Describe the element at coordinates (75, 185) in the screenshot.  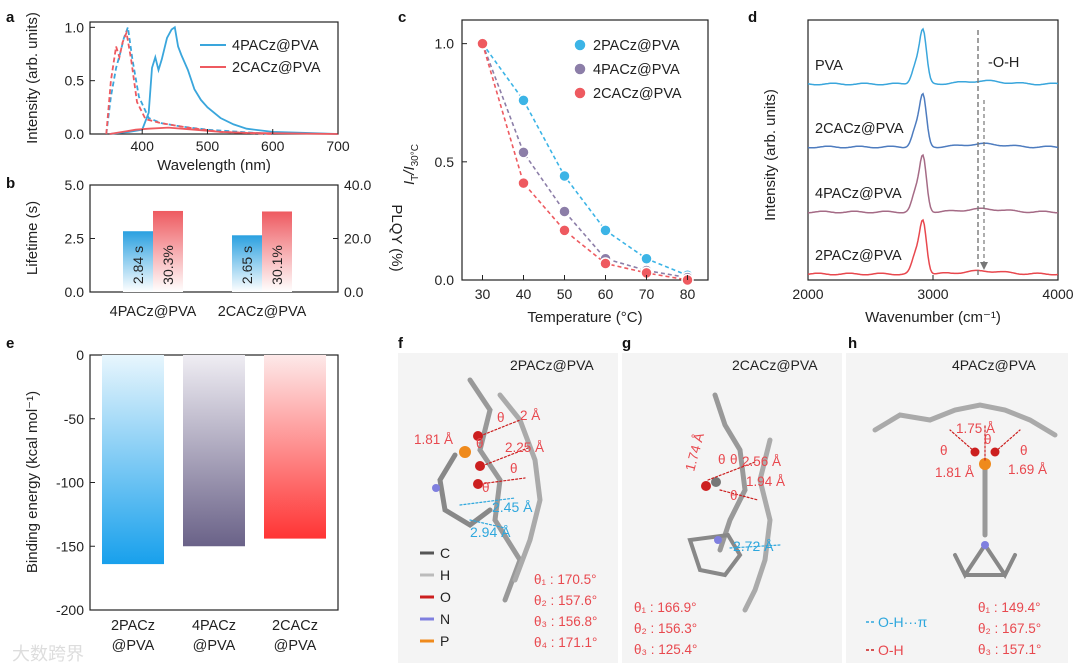
I see `panel-b-ytick-2: 5.0` at that location.